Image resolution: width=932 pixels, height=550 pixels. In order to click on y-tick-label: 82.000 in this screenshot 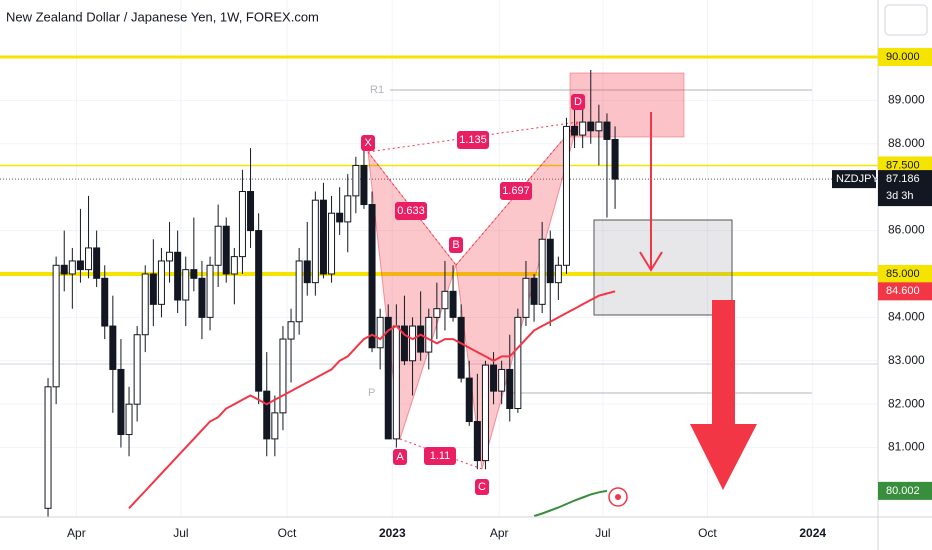, I will do `click(906, 403)`.